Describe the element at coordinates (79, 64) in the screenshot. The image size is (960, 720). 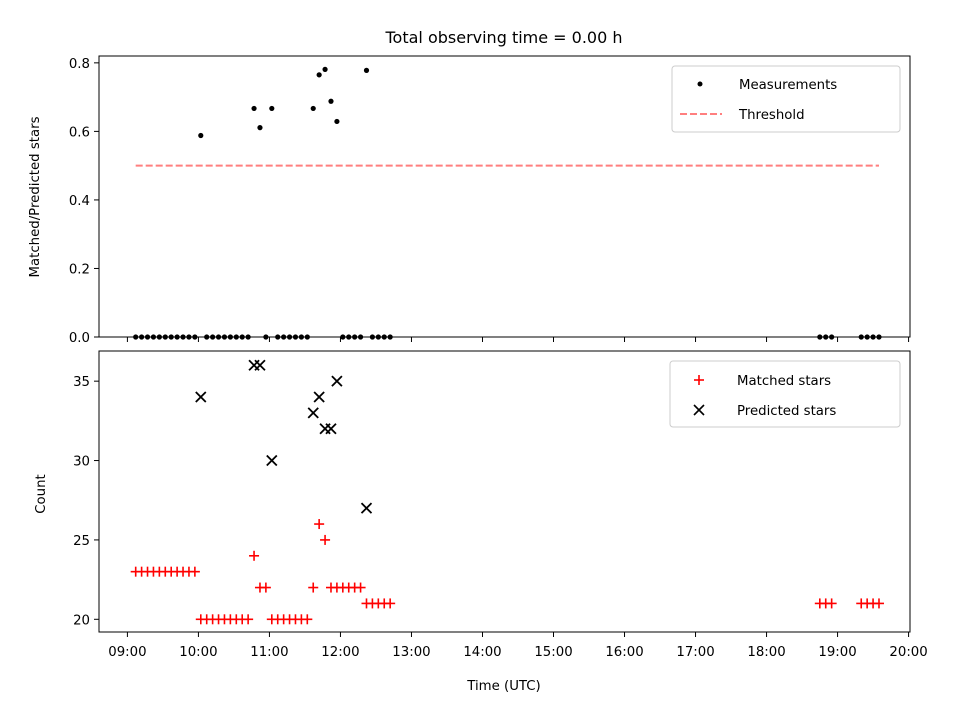
I see `top-y-tick-label: 0.8` at that location.